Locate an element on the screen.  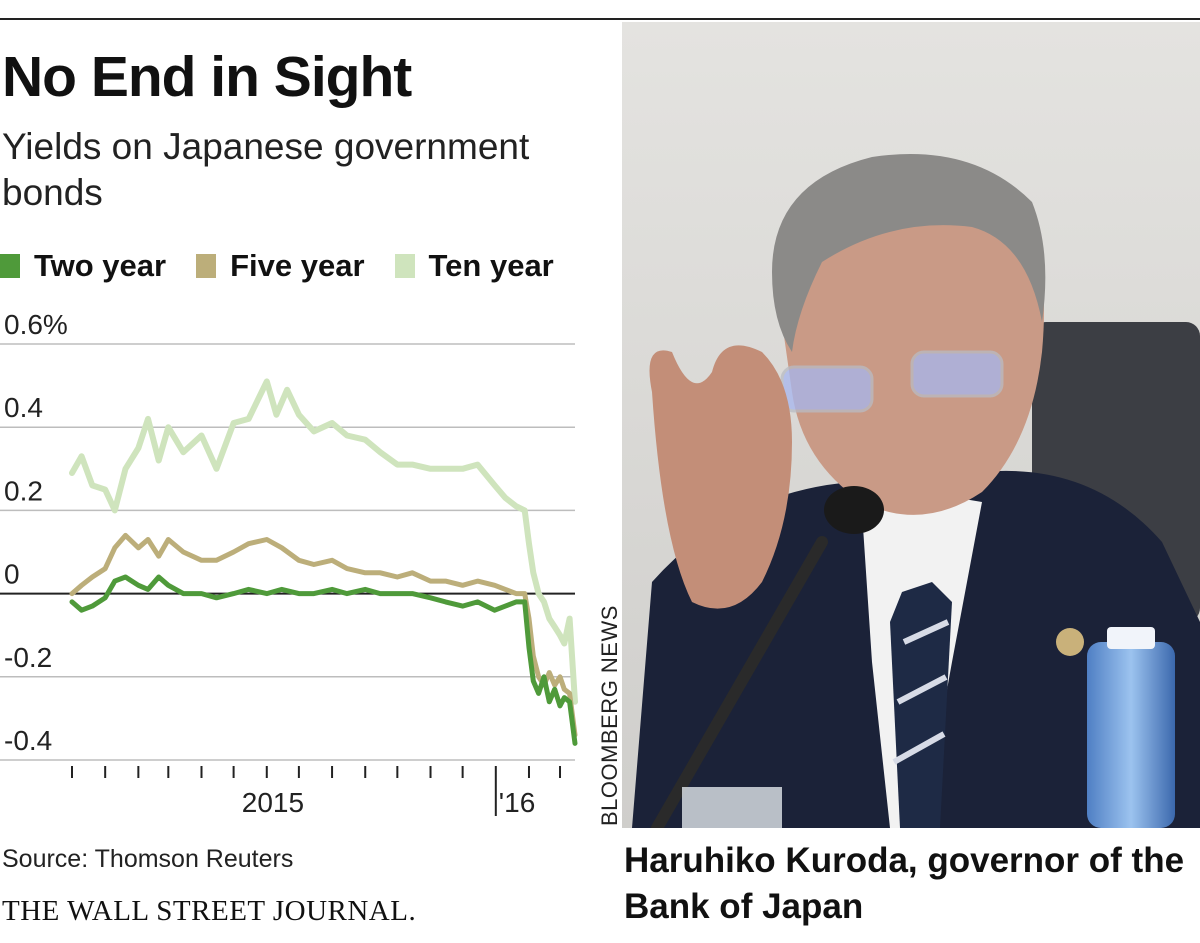
series-line-ten-year is located at coordinates (323, 541).